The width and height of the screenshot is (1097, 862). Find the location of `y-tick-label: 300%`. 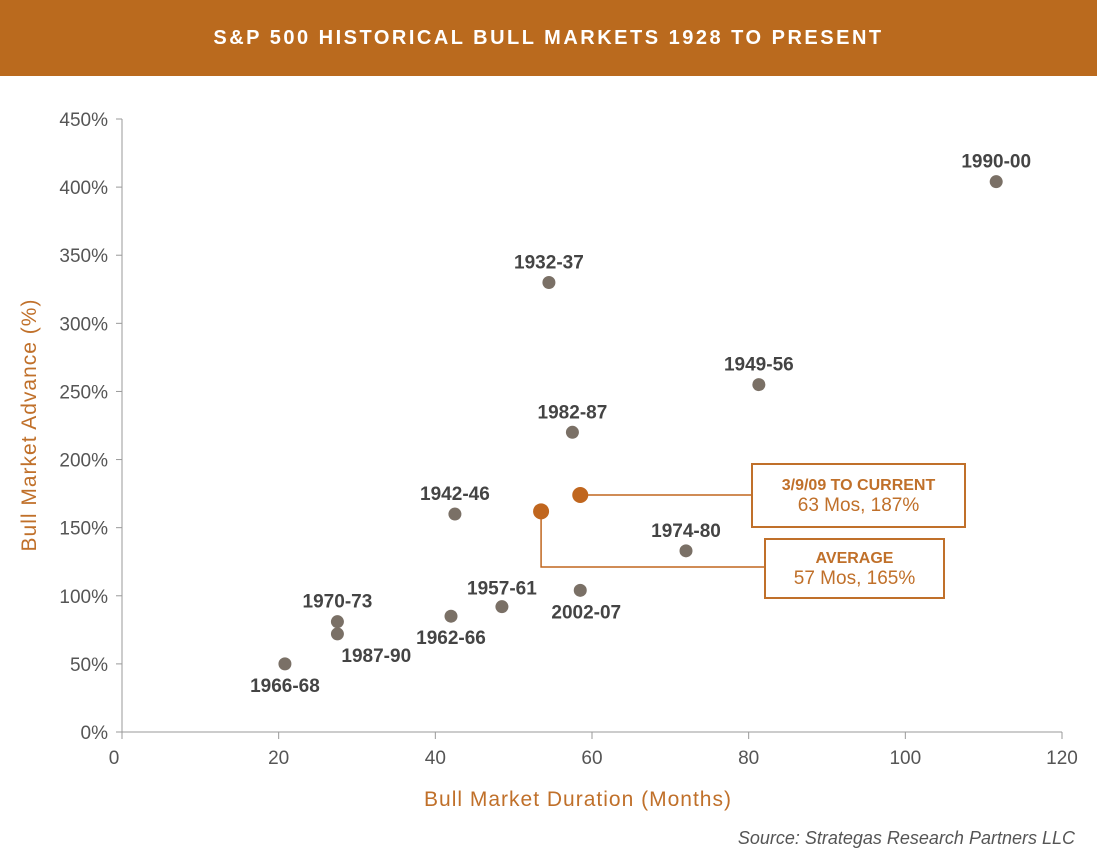

y-tick-label: 300% is located at coordinates (83, 324).